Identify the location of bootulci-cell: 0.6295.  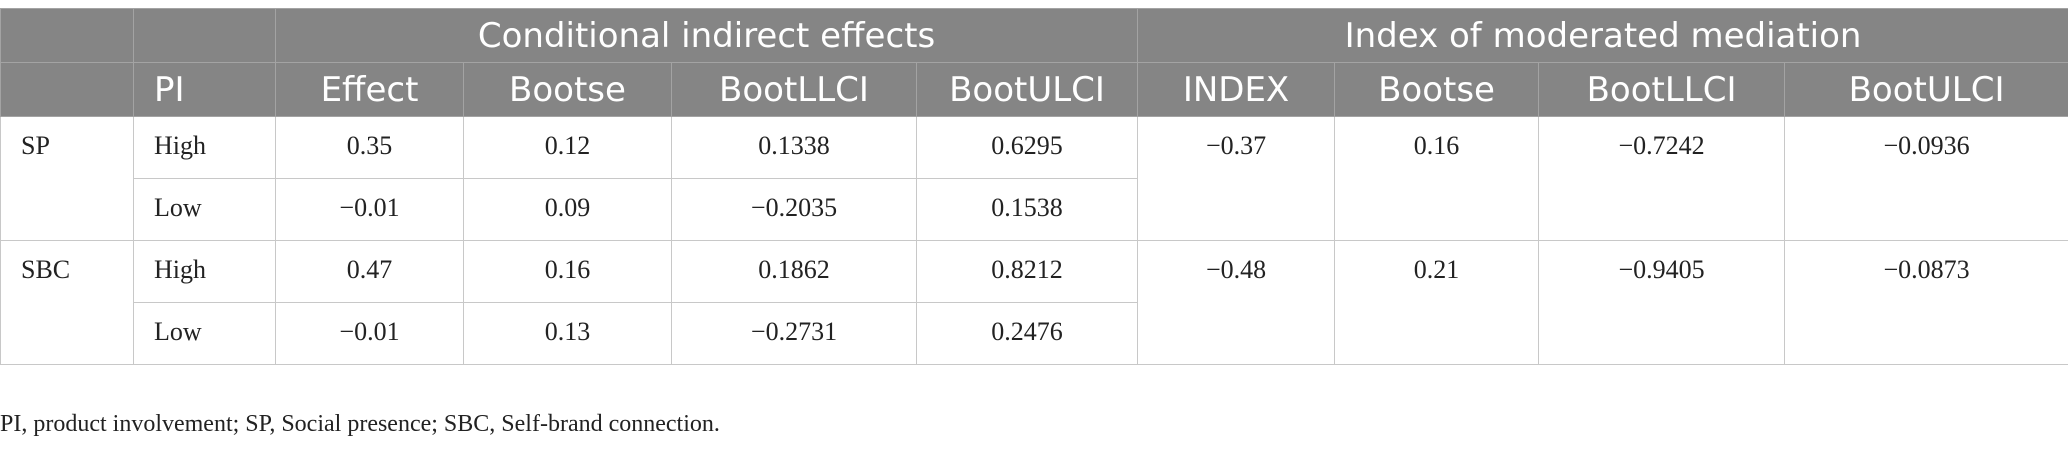
(1027, 147).